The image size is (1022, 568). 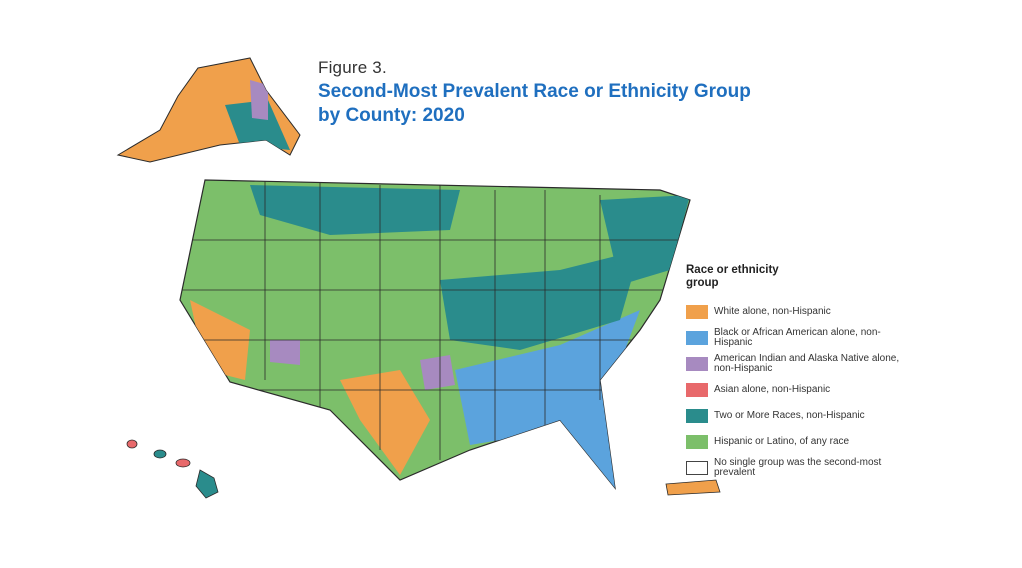 What do you see at coordinates (697, 468) in the screenshot?
I see `legend-swatch-none` at bounding box center [697, 468].